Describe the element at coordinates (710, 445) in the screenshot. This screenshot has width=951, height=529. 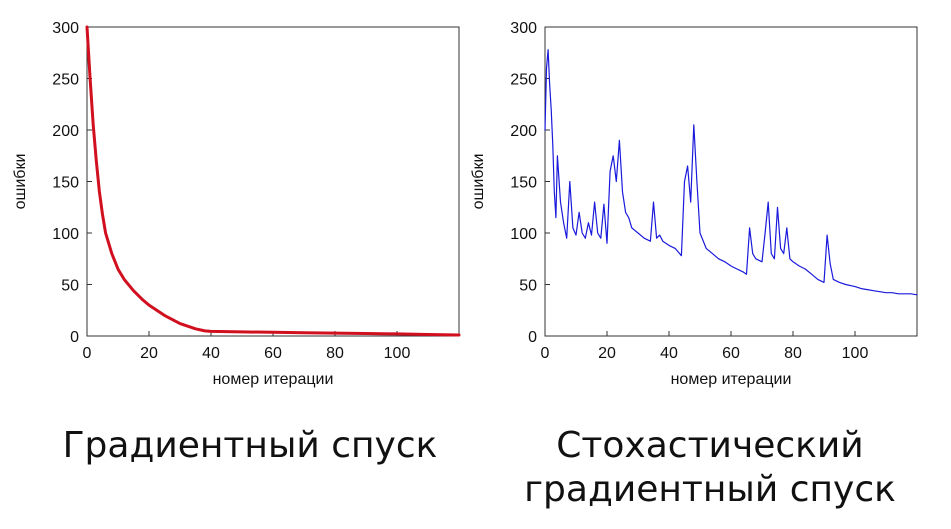
I see `caption-stochastic-line1: Стохастический` at that location.